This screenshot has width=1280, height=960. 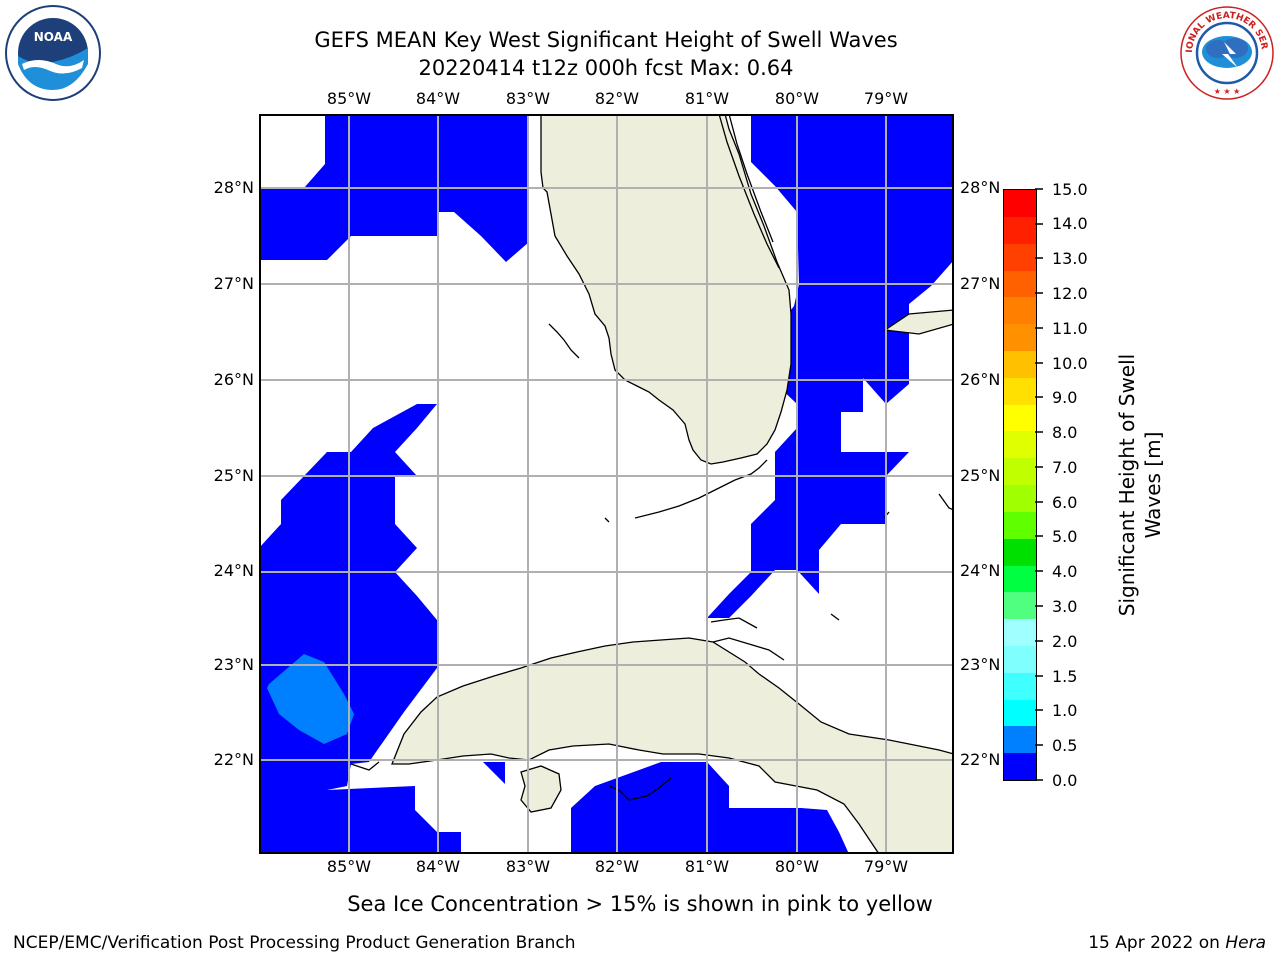 I want to click on footer-date-text: 15 Apr 2022 on, so click(x=1157, y=943).